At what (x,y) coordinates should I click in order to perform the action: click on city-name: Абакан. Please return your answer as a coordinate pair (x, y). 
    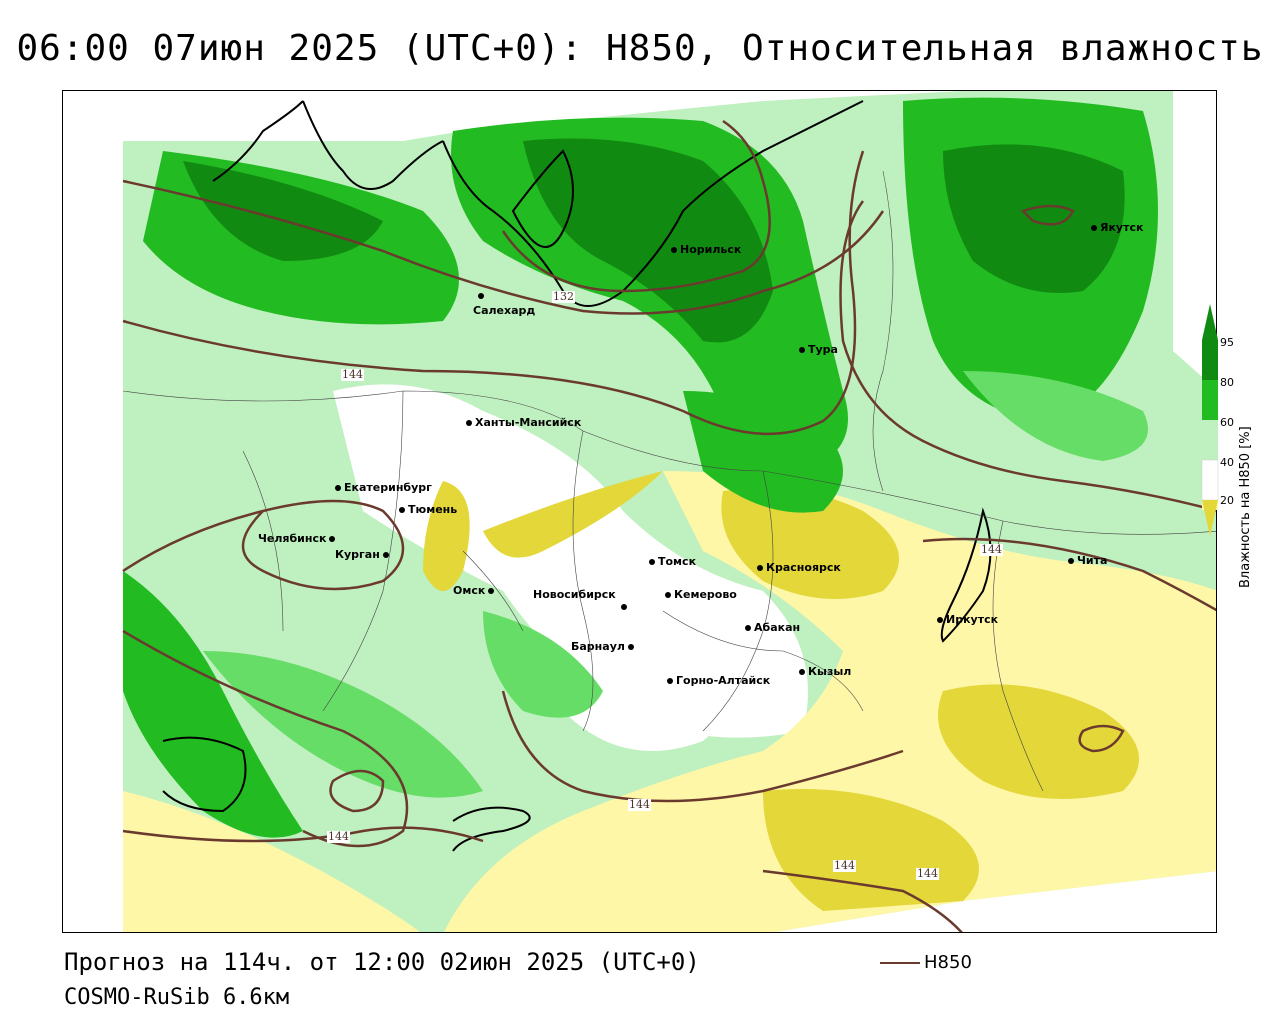
    Looking at the image, I should click on (777, 627).